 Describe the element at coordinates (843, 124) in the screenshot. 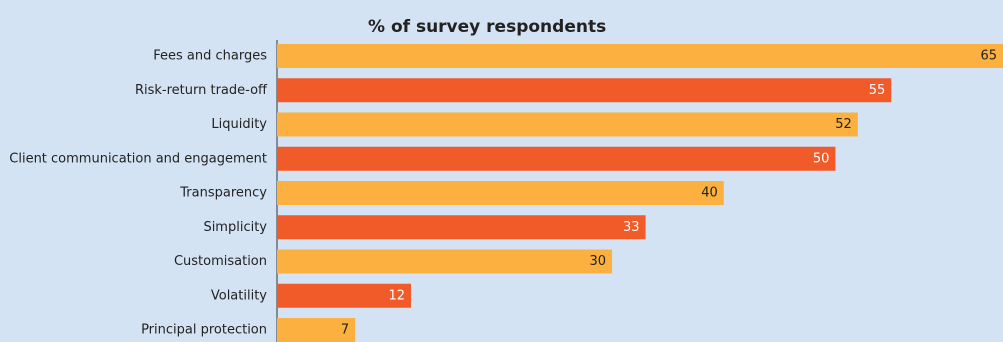

I see `value-label-2: 52` at that location.